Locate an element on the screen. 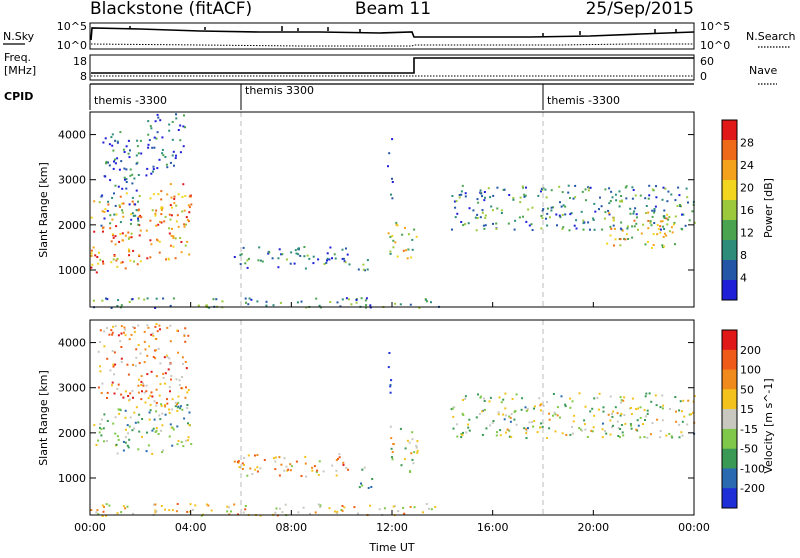  nsky-tick-high: 10^5 is located at coordinates (72, 26).